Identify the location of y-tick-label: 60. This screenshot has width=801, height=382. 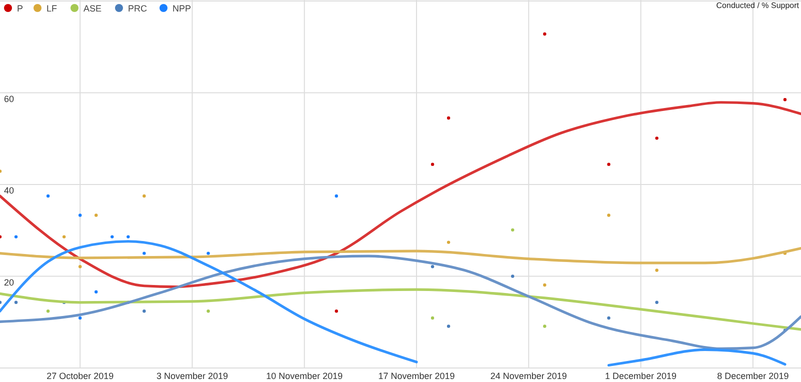
(9, 99).